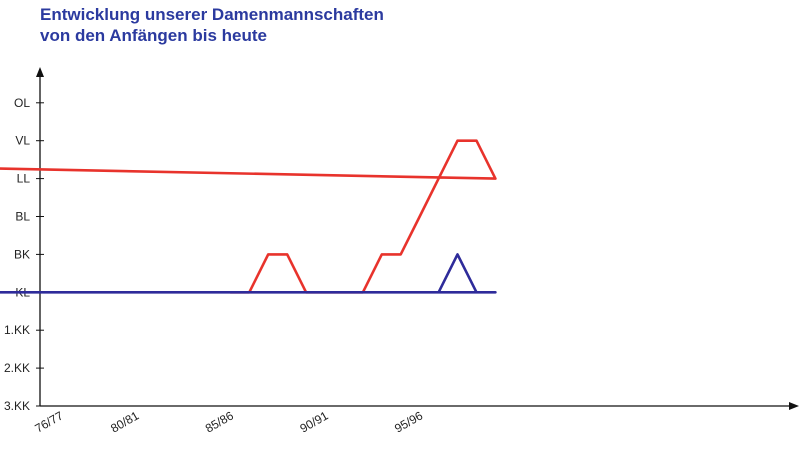 This screenshot has width=800, height=467. I want to click on y-tick-label: VL, so click(22, 141).